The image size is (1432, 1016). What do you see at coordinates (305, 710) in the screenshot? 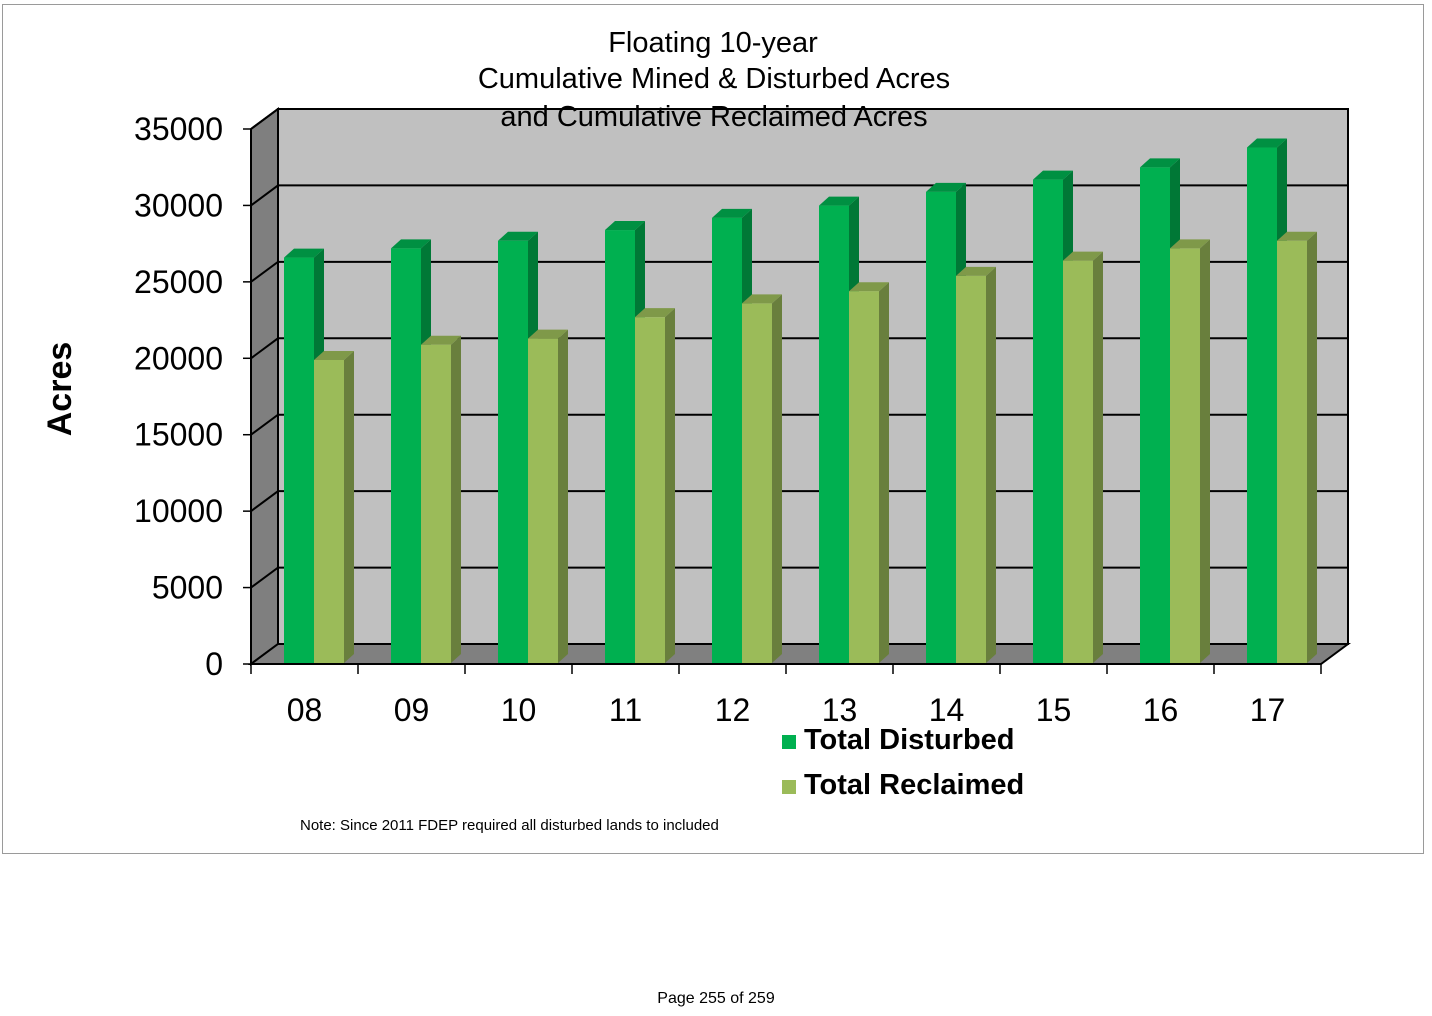
I see `x-tick-label: 08` at bounding box center [305, 710].